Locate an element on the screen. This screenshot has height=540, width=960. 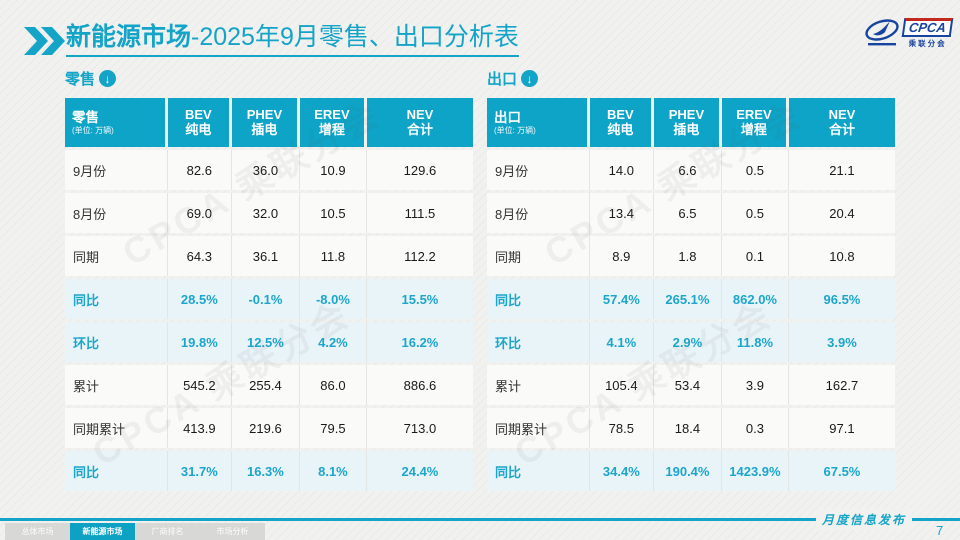
column-header: EREV 增程 is located at coordinates (755, 122).